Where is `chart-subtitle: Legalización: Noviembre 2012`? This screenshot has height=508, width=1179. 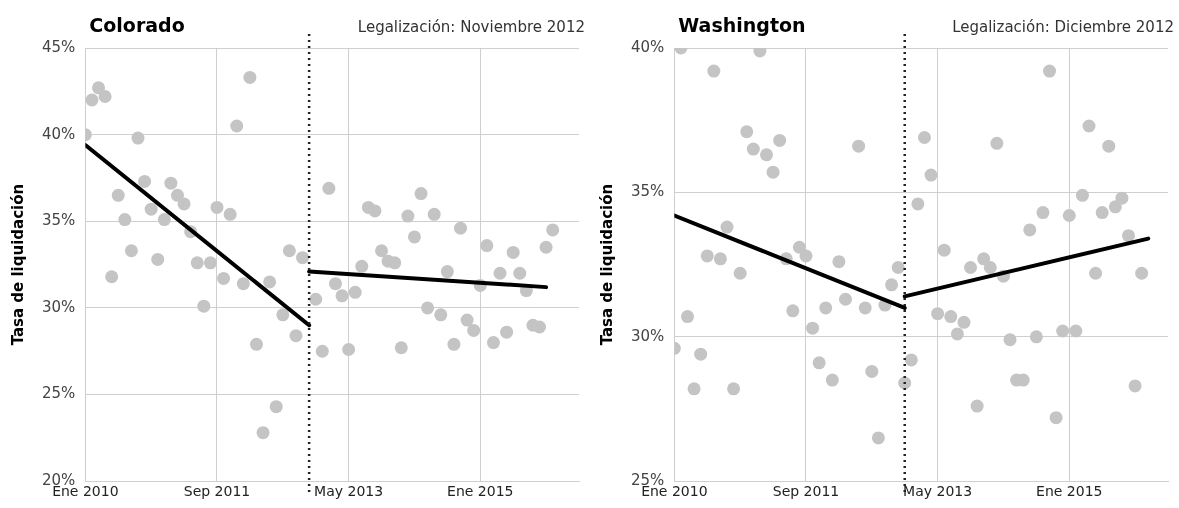 chart-subtitle: Legalización: Noviembre 2012 is located at coordinates (471, 27).